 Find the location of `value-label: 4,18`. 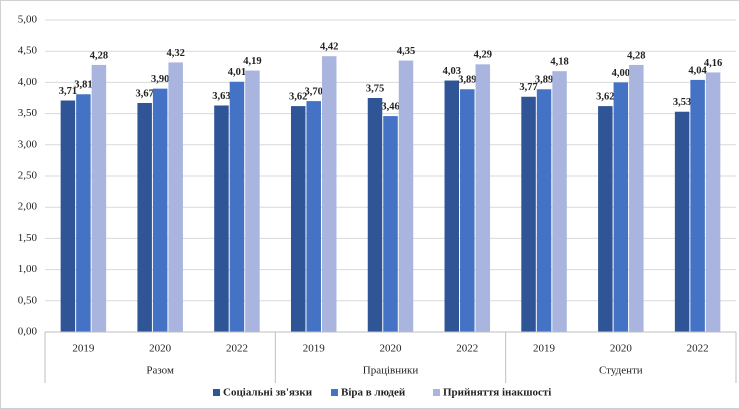

value-label: 4,18 is located at coordinates (559, 62).